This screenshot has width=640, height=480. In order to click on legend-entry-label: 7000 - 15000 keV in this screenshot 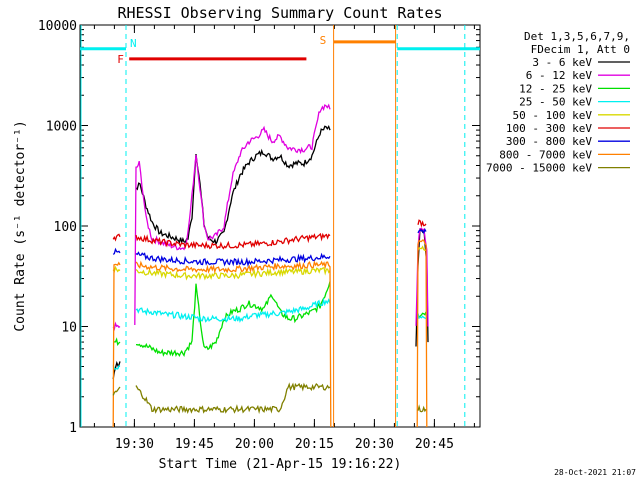, I will do `click(539, 168)`.